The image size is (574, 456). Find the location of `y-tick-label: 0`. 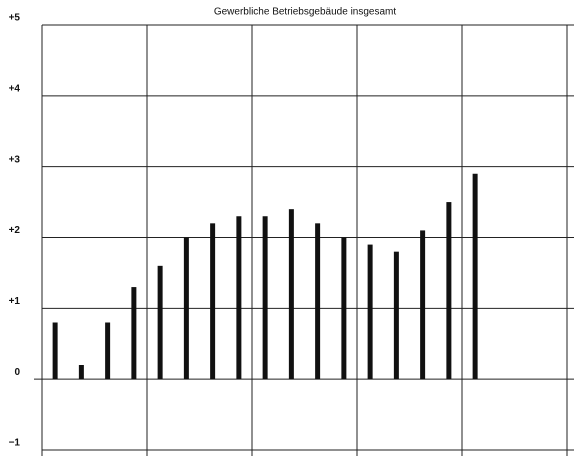

y-tick-label: 0 is located at coordinates (17, 372).